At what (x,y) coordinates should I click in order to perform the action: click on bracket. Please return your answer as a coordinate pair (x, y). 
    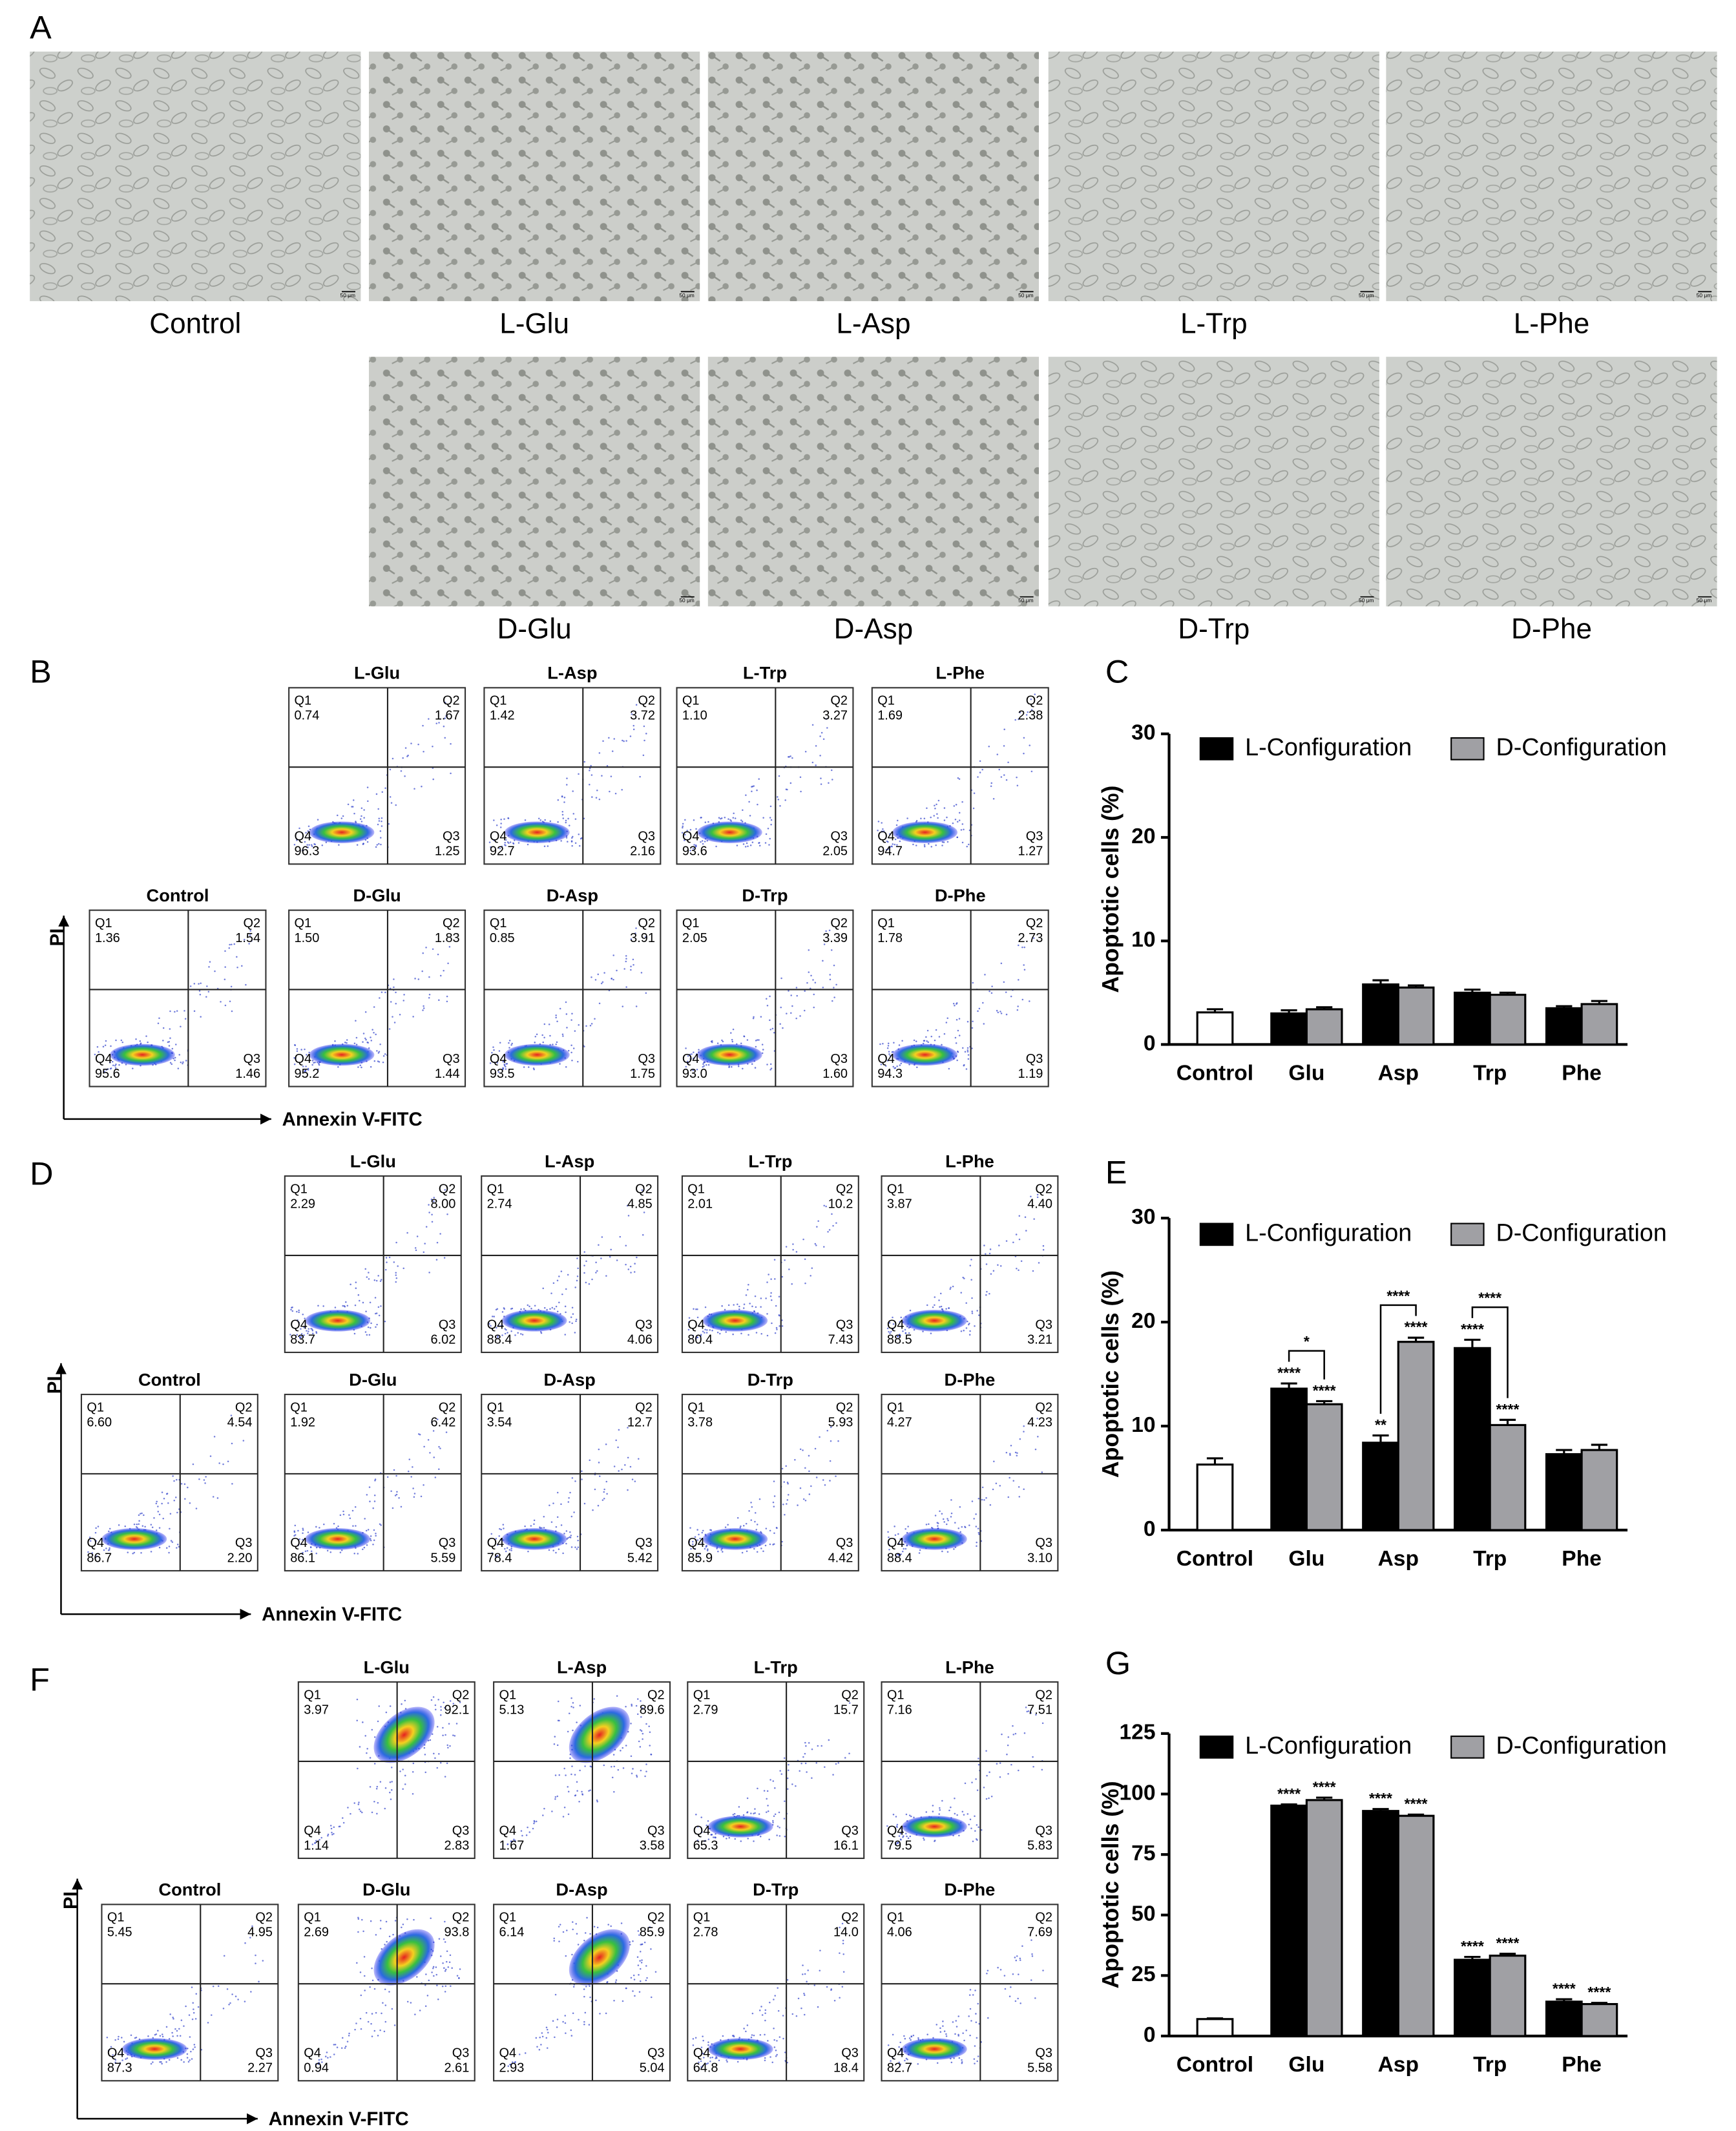
    Looking at the image, I should click on (1306, 1365).